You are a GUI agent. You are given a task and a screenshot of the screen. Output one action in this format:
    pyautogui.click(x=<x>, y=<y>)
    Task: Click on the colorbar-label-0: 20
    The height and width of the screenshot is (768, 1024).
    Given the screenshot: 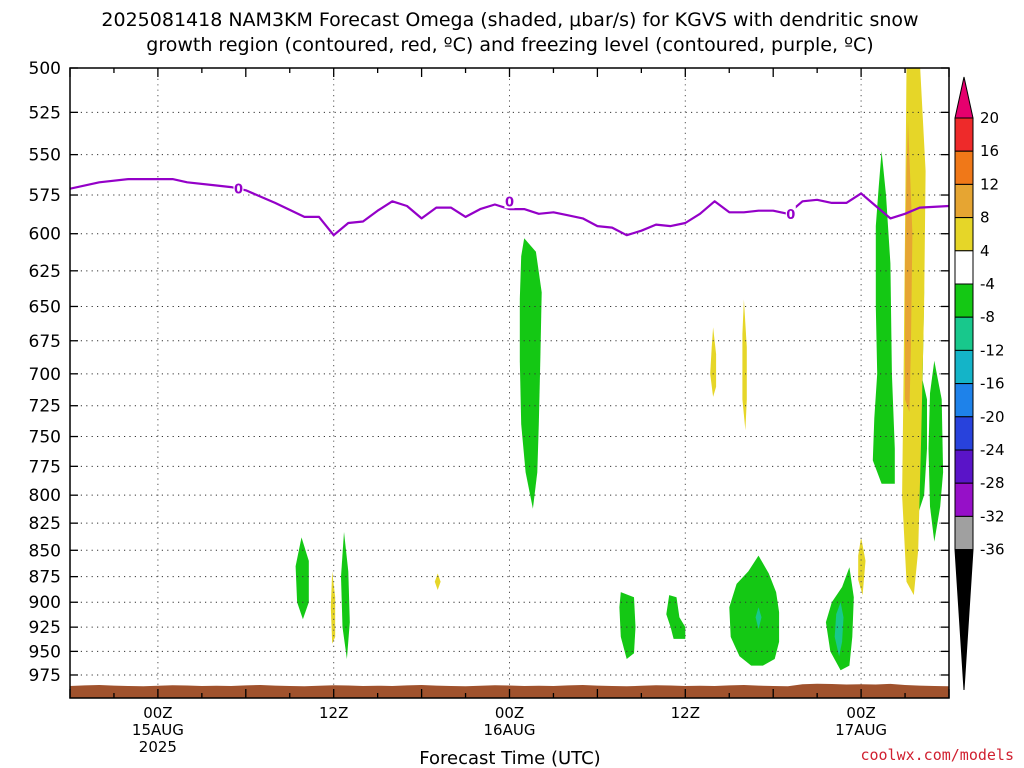 What is the action you would take?
    pyautogui.click(x=989, y=118)
    